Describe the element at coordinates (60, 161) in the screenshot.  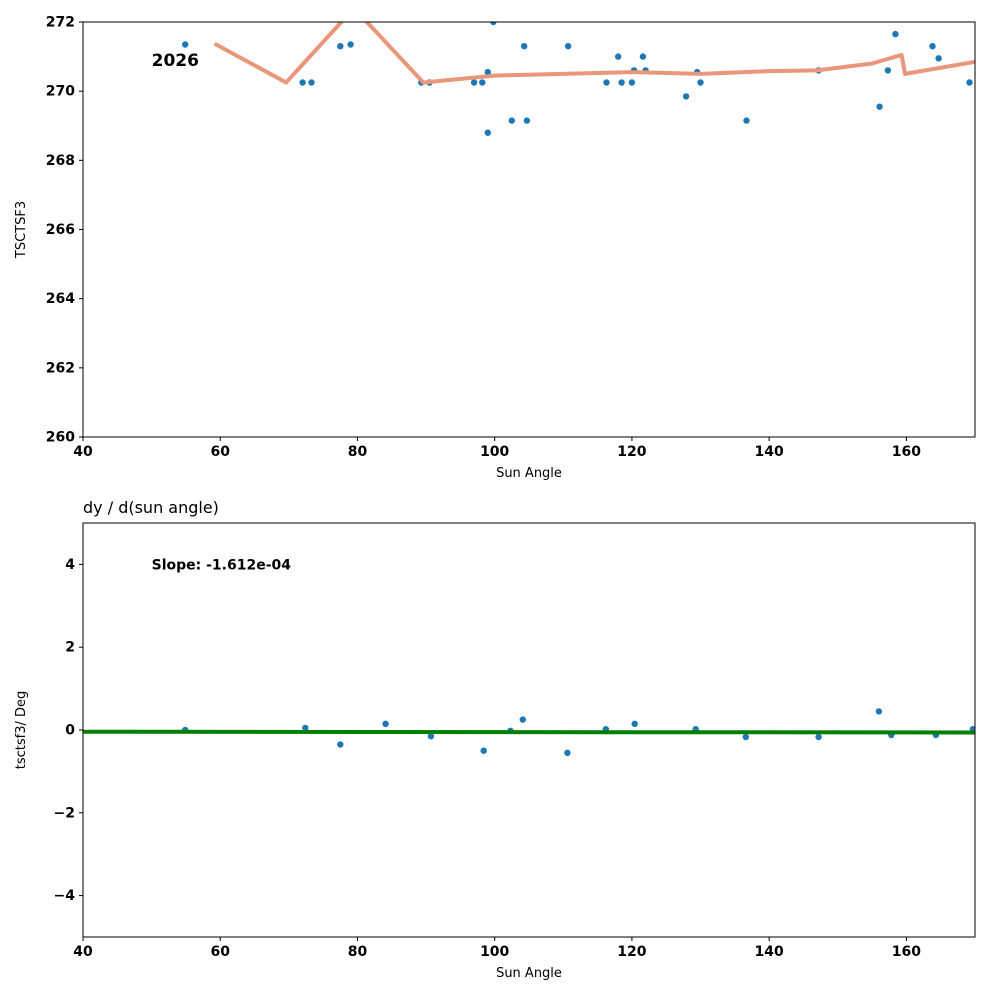
I see `y-tick-label: 268` at that location.